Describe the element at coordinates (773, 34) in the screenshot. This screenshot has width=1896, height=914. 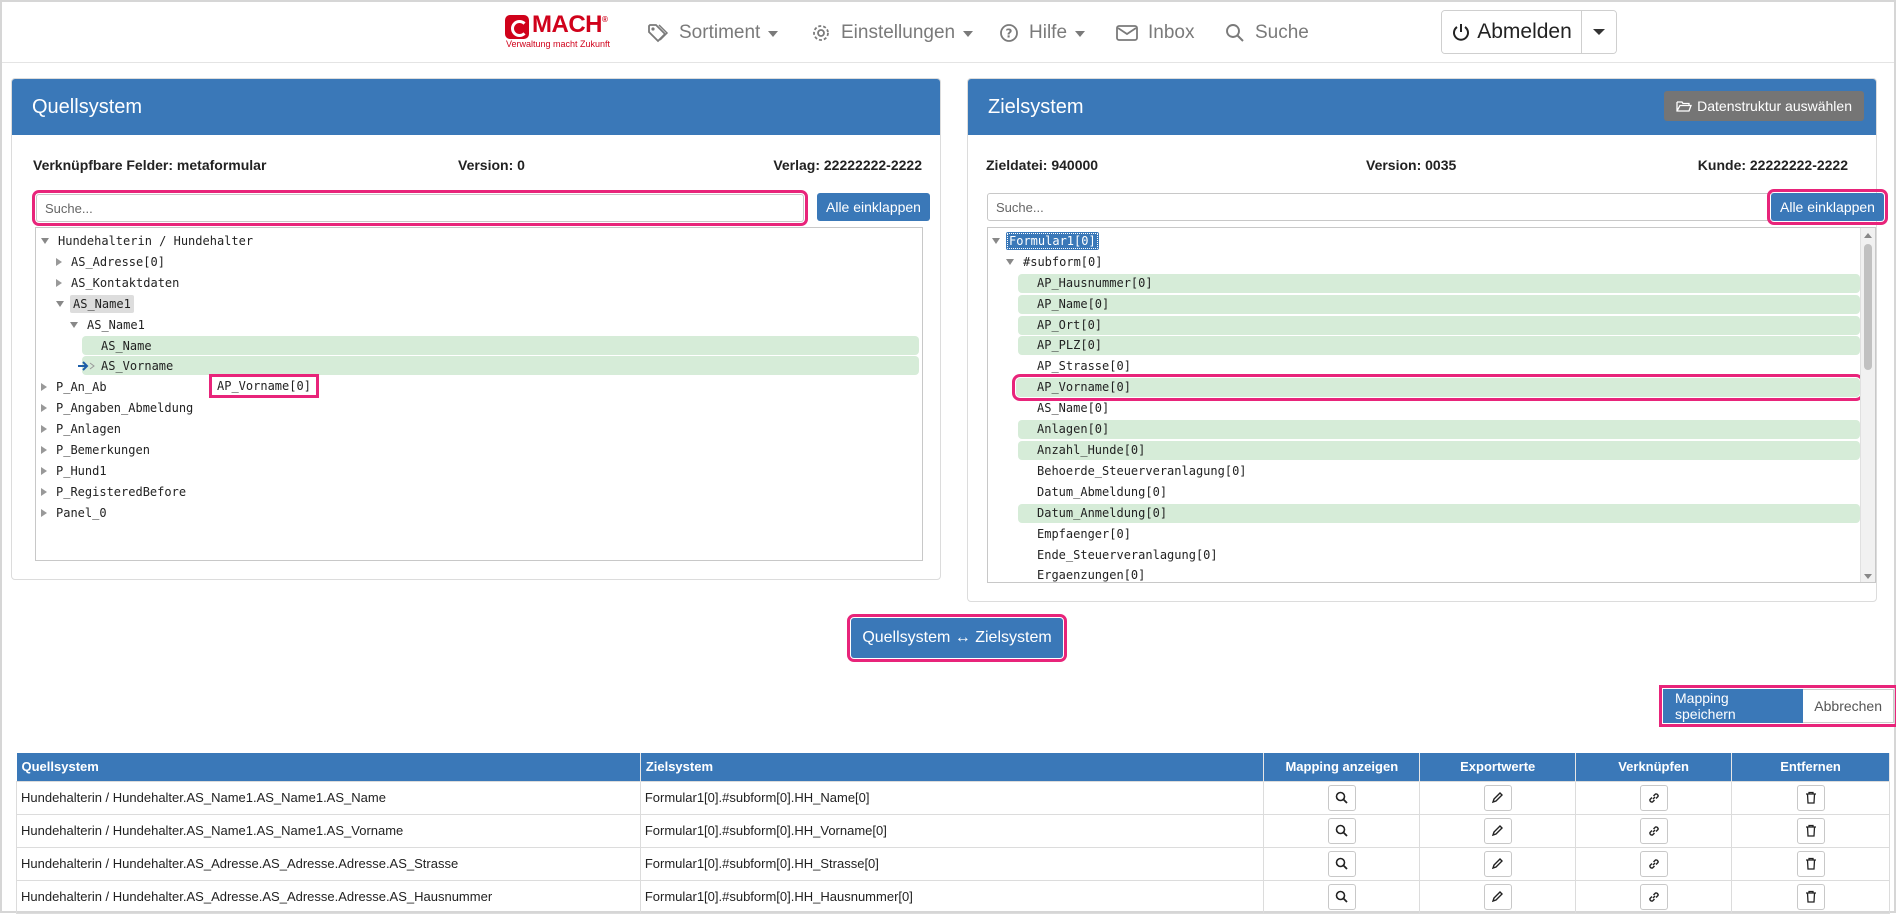
I see `chevron-down-icon` at that location.